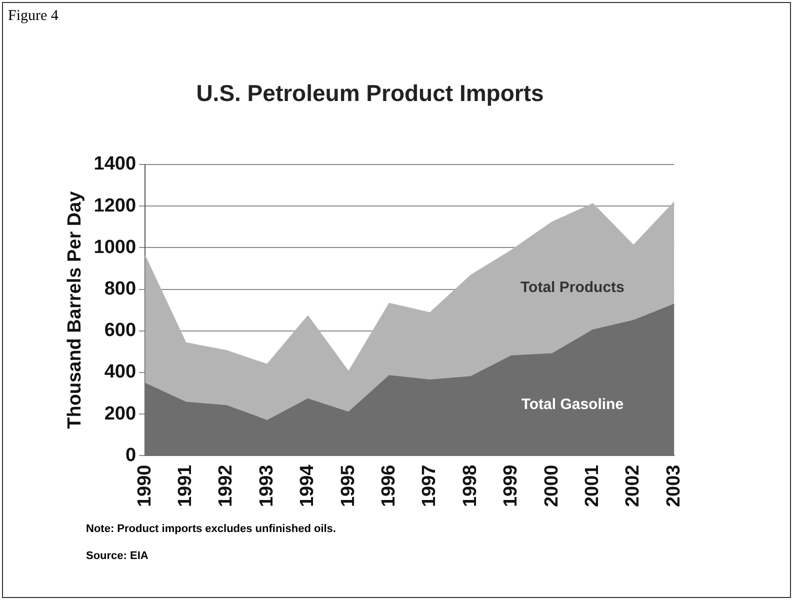  I want to click on x-tick-label: 1993, so click(267, 486).